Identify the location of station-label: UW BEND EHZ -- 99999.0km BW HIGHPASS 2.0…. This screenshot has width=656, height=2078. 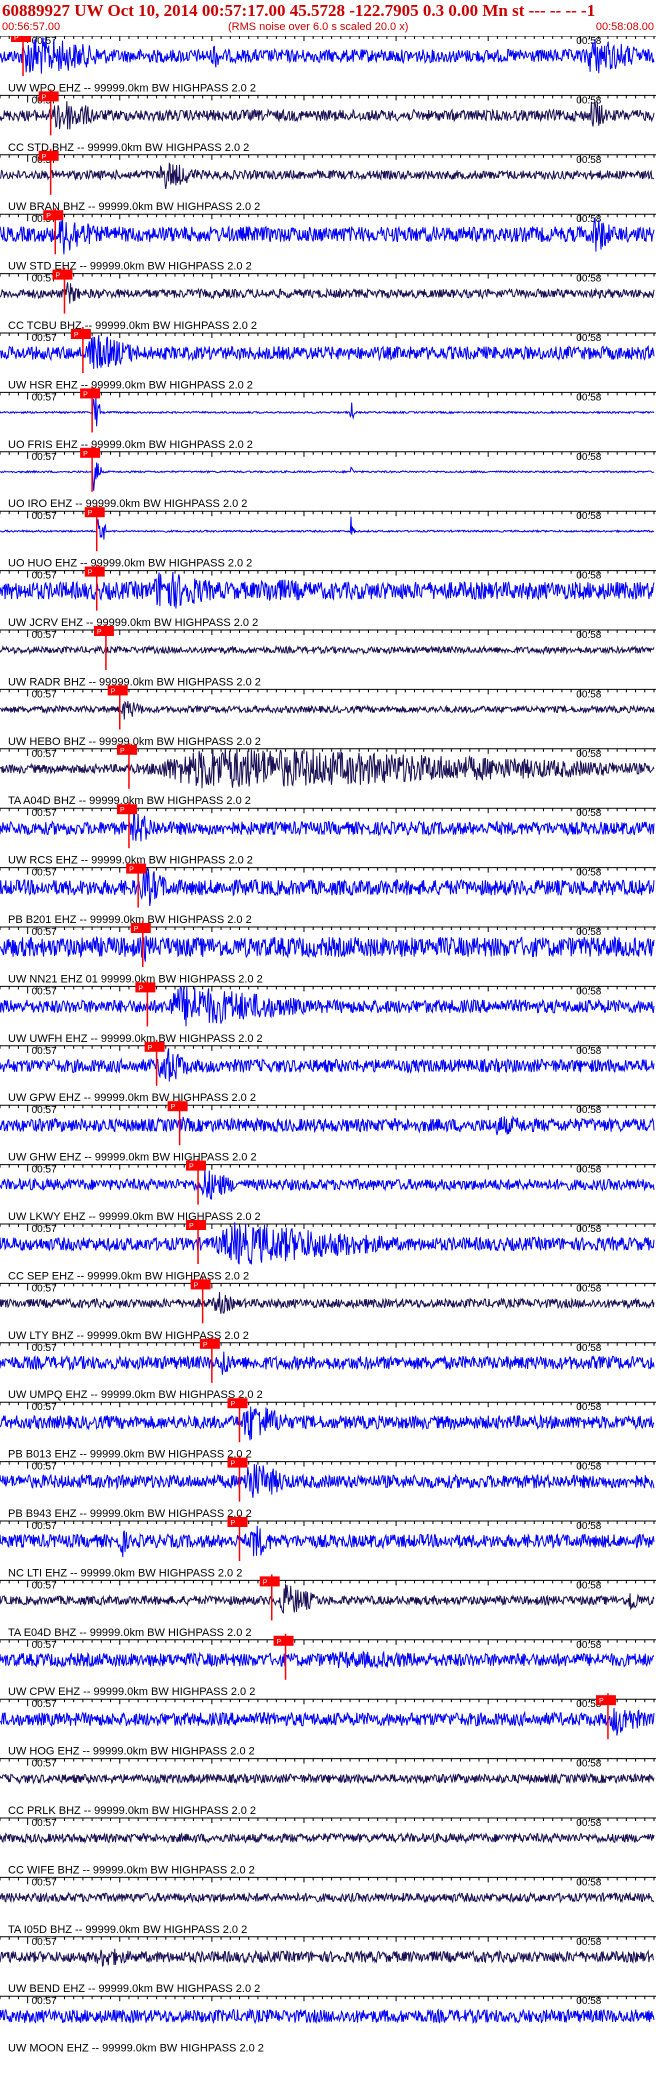
(134, 1989).